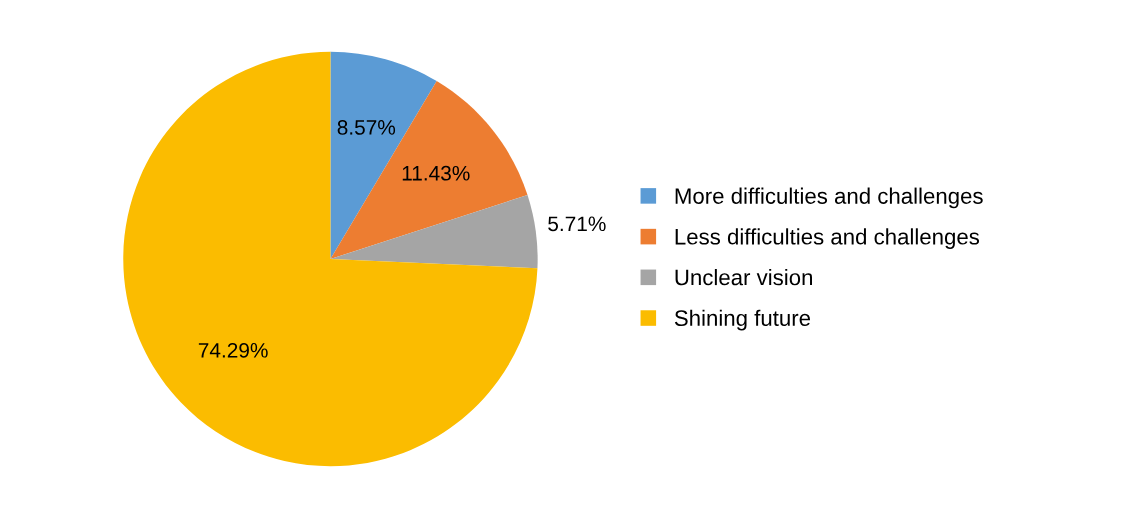  What do you see at coordinates (233, 350) in the screenshot?
I see `data-label: 74.29%` at bounding box center [233, 350].